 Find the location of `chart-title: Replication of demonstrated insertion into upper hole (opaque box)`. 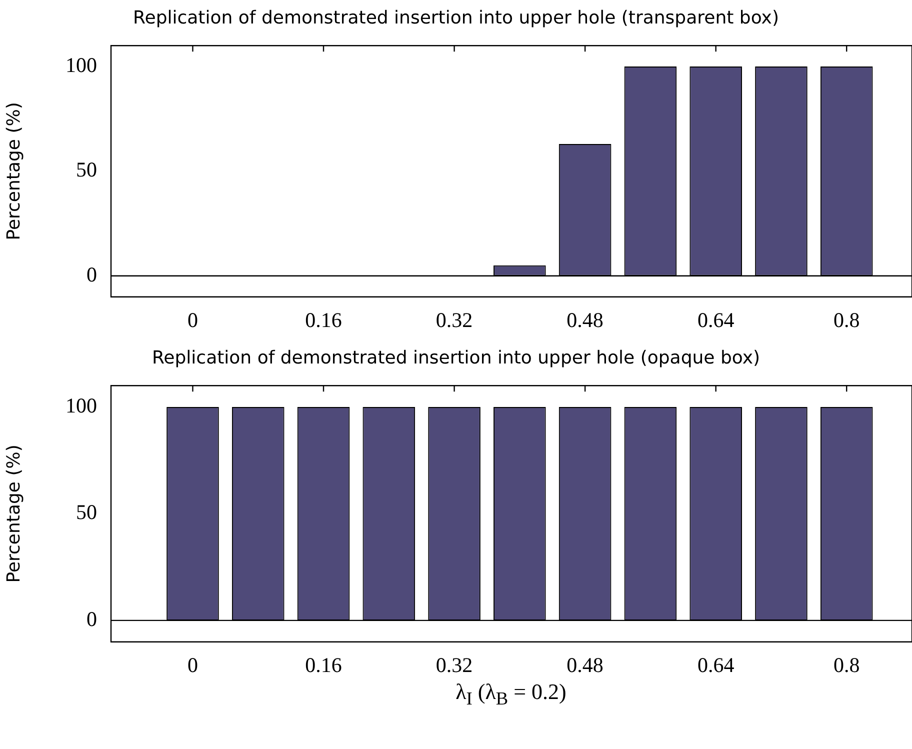

chart-title: Replication of demonstrated insertion into upper hole (opaque box) is located at coordinates (456, 357).